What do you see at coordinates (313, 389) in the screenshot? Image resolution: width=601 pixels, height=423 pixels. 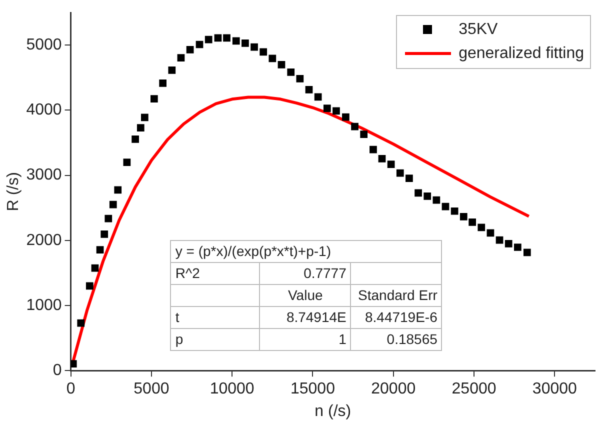 I see `x-tick-label: 15000` at bounding box center [313, 389].